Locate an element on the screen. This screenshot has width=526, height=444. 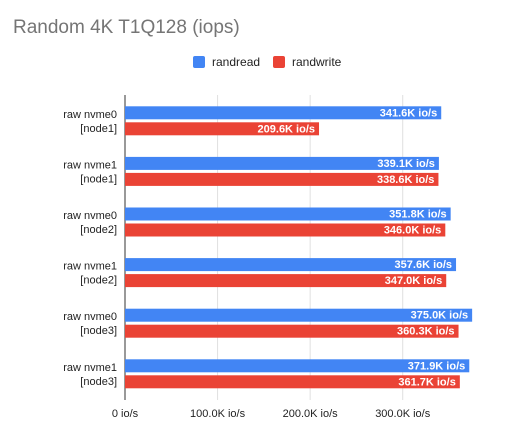
legend-swatch-randwrite is located at coordinates (279, 62).